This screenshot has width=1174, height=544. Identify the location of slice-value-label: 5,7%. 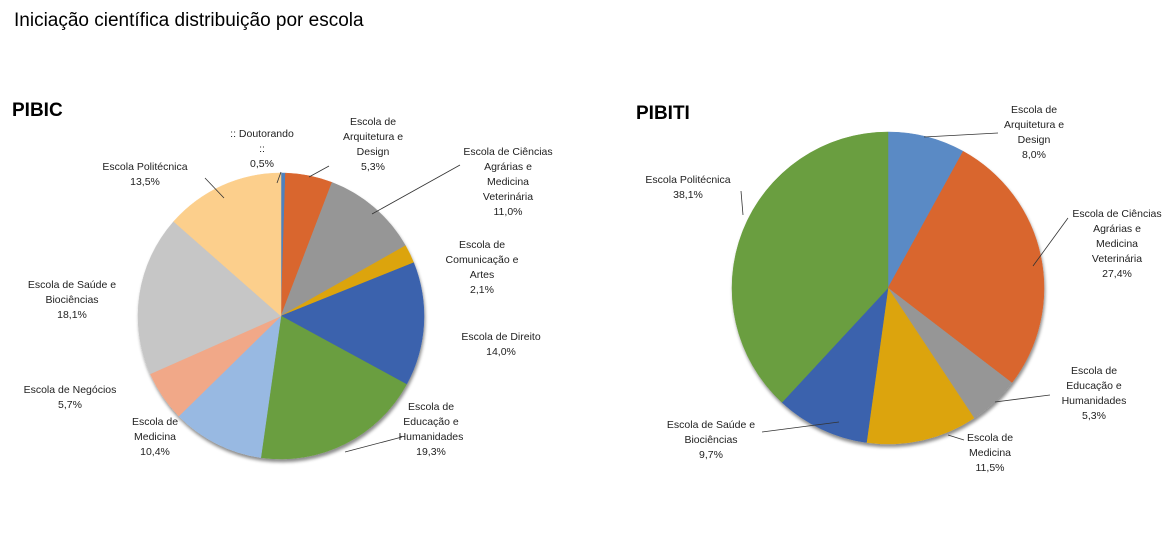
(70, 405).